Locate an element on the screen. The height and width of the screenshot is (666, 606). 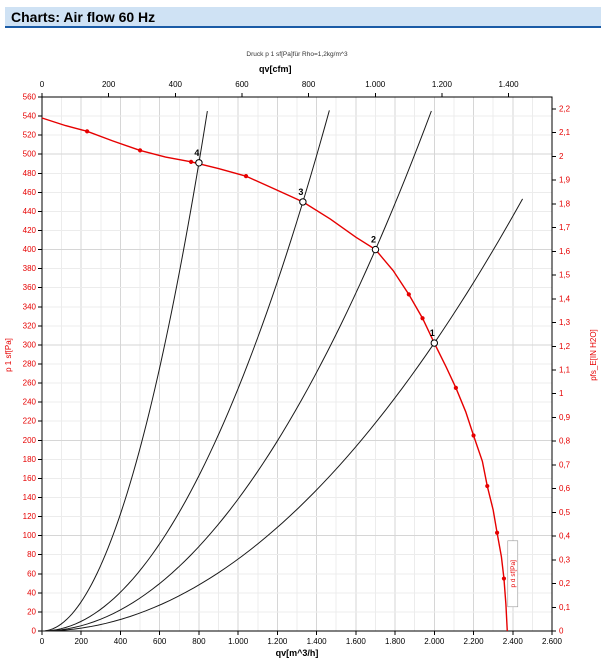
svg-text: 2.200 is located at coordinates (474, 641).